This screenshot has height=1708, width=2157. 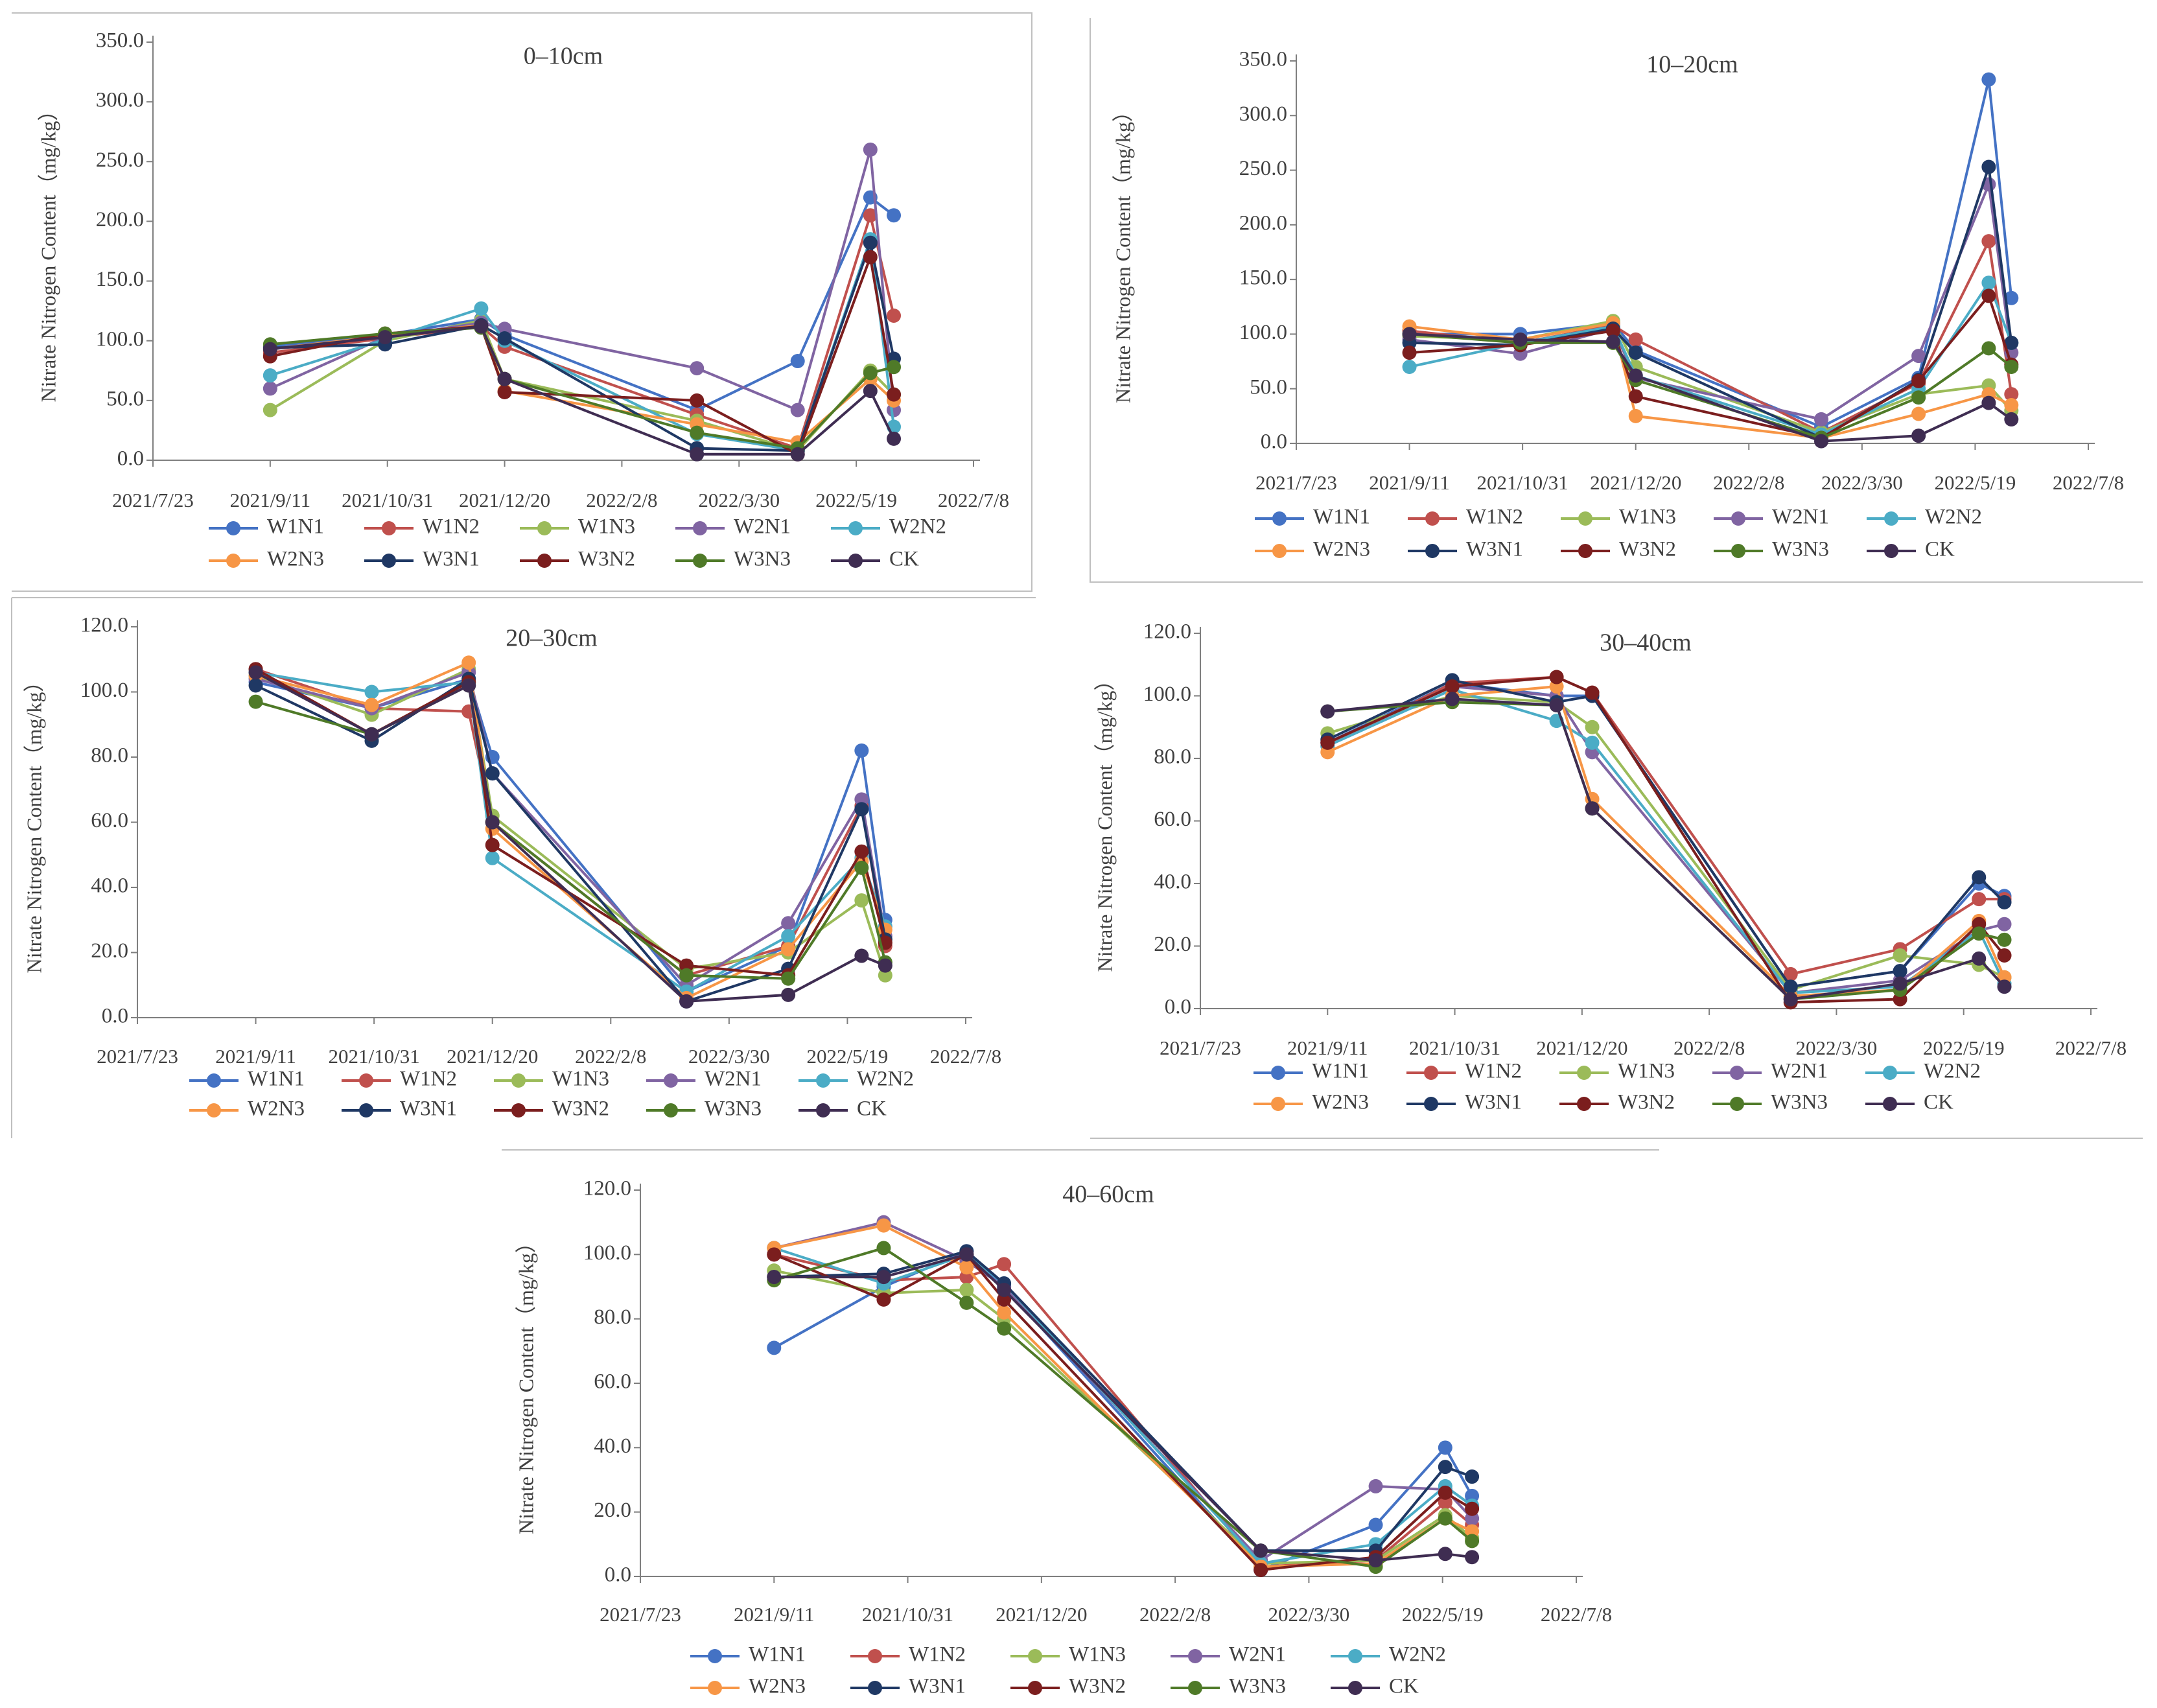 What do you see at coordinates (763, 527) in the screenshot?
I see `legend-label-w2n1: W2N1` at bounding box center [763, 527].